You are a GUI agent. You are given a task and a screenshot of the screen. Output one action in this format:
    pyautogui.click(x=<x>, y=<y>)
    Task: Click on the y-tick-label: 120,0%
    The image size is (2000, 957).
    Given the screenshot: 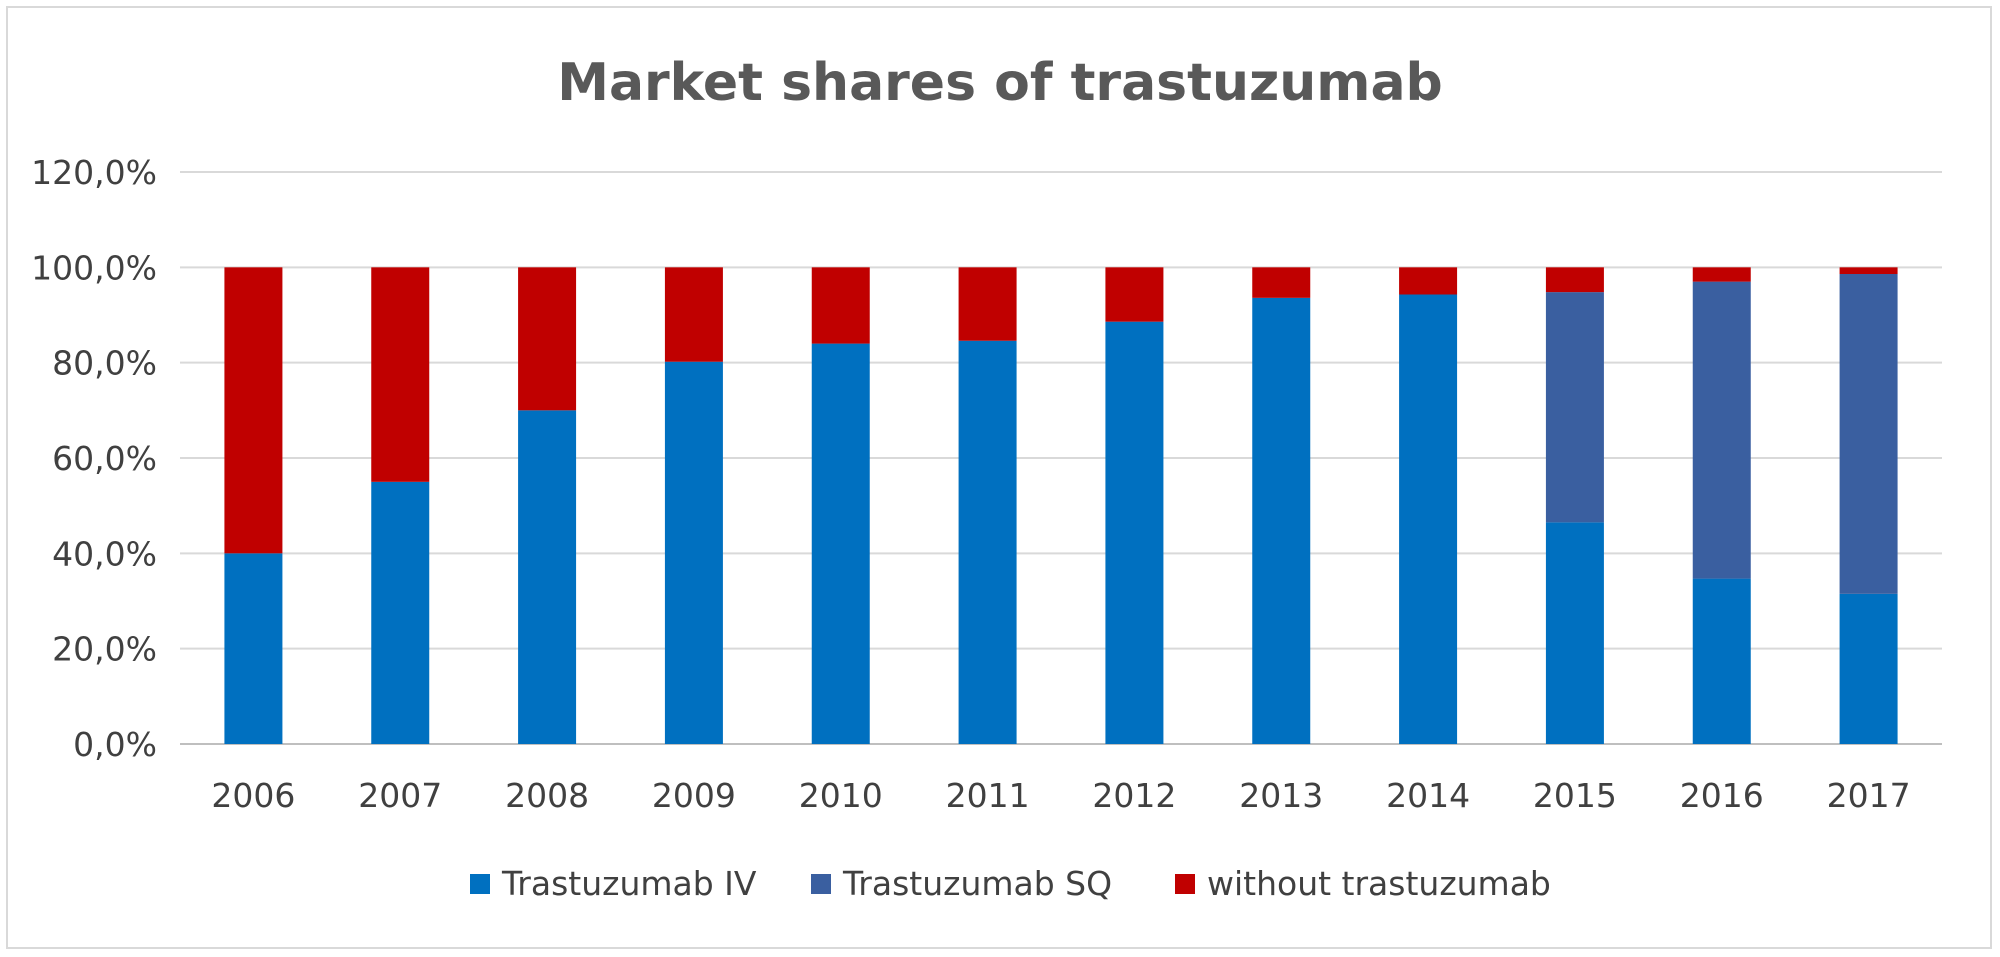 What is the action you would take?
    pyautogui.click(x=94, y=172)
    